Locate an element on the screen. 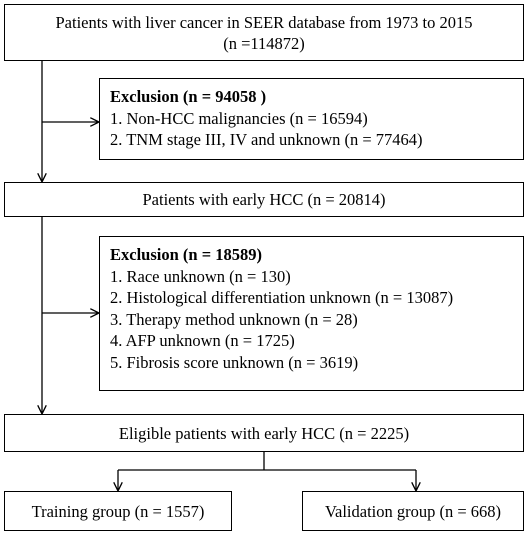  validation-box: Validation group (n = 668) is located at coordinates (413, 511).